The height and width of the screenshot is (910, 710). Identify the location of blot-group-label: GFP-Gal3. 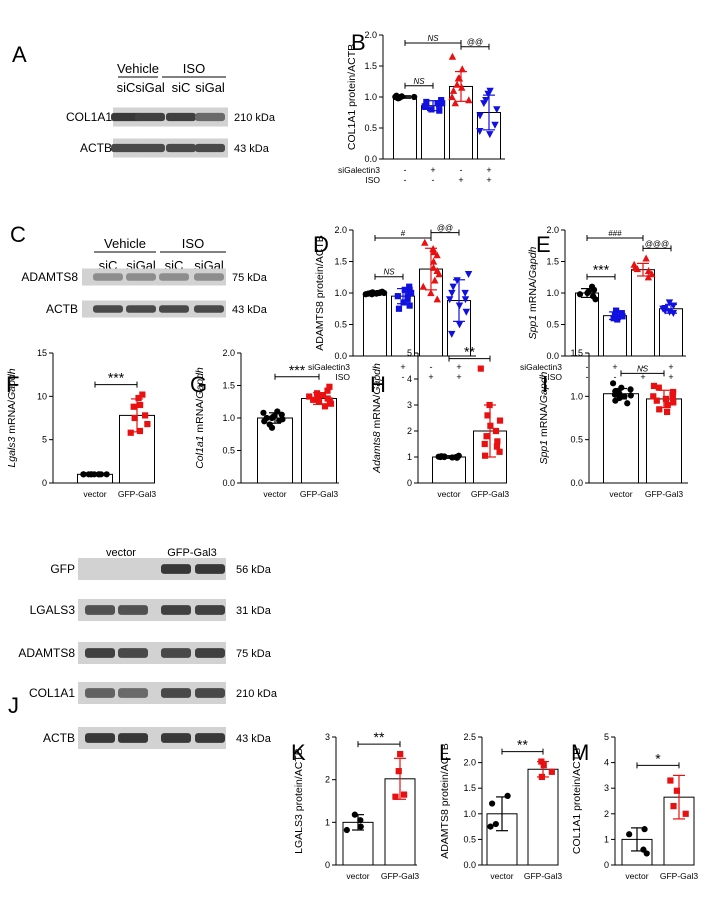
(192, 553).